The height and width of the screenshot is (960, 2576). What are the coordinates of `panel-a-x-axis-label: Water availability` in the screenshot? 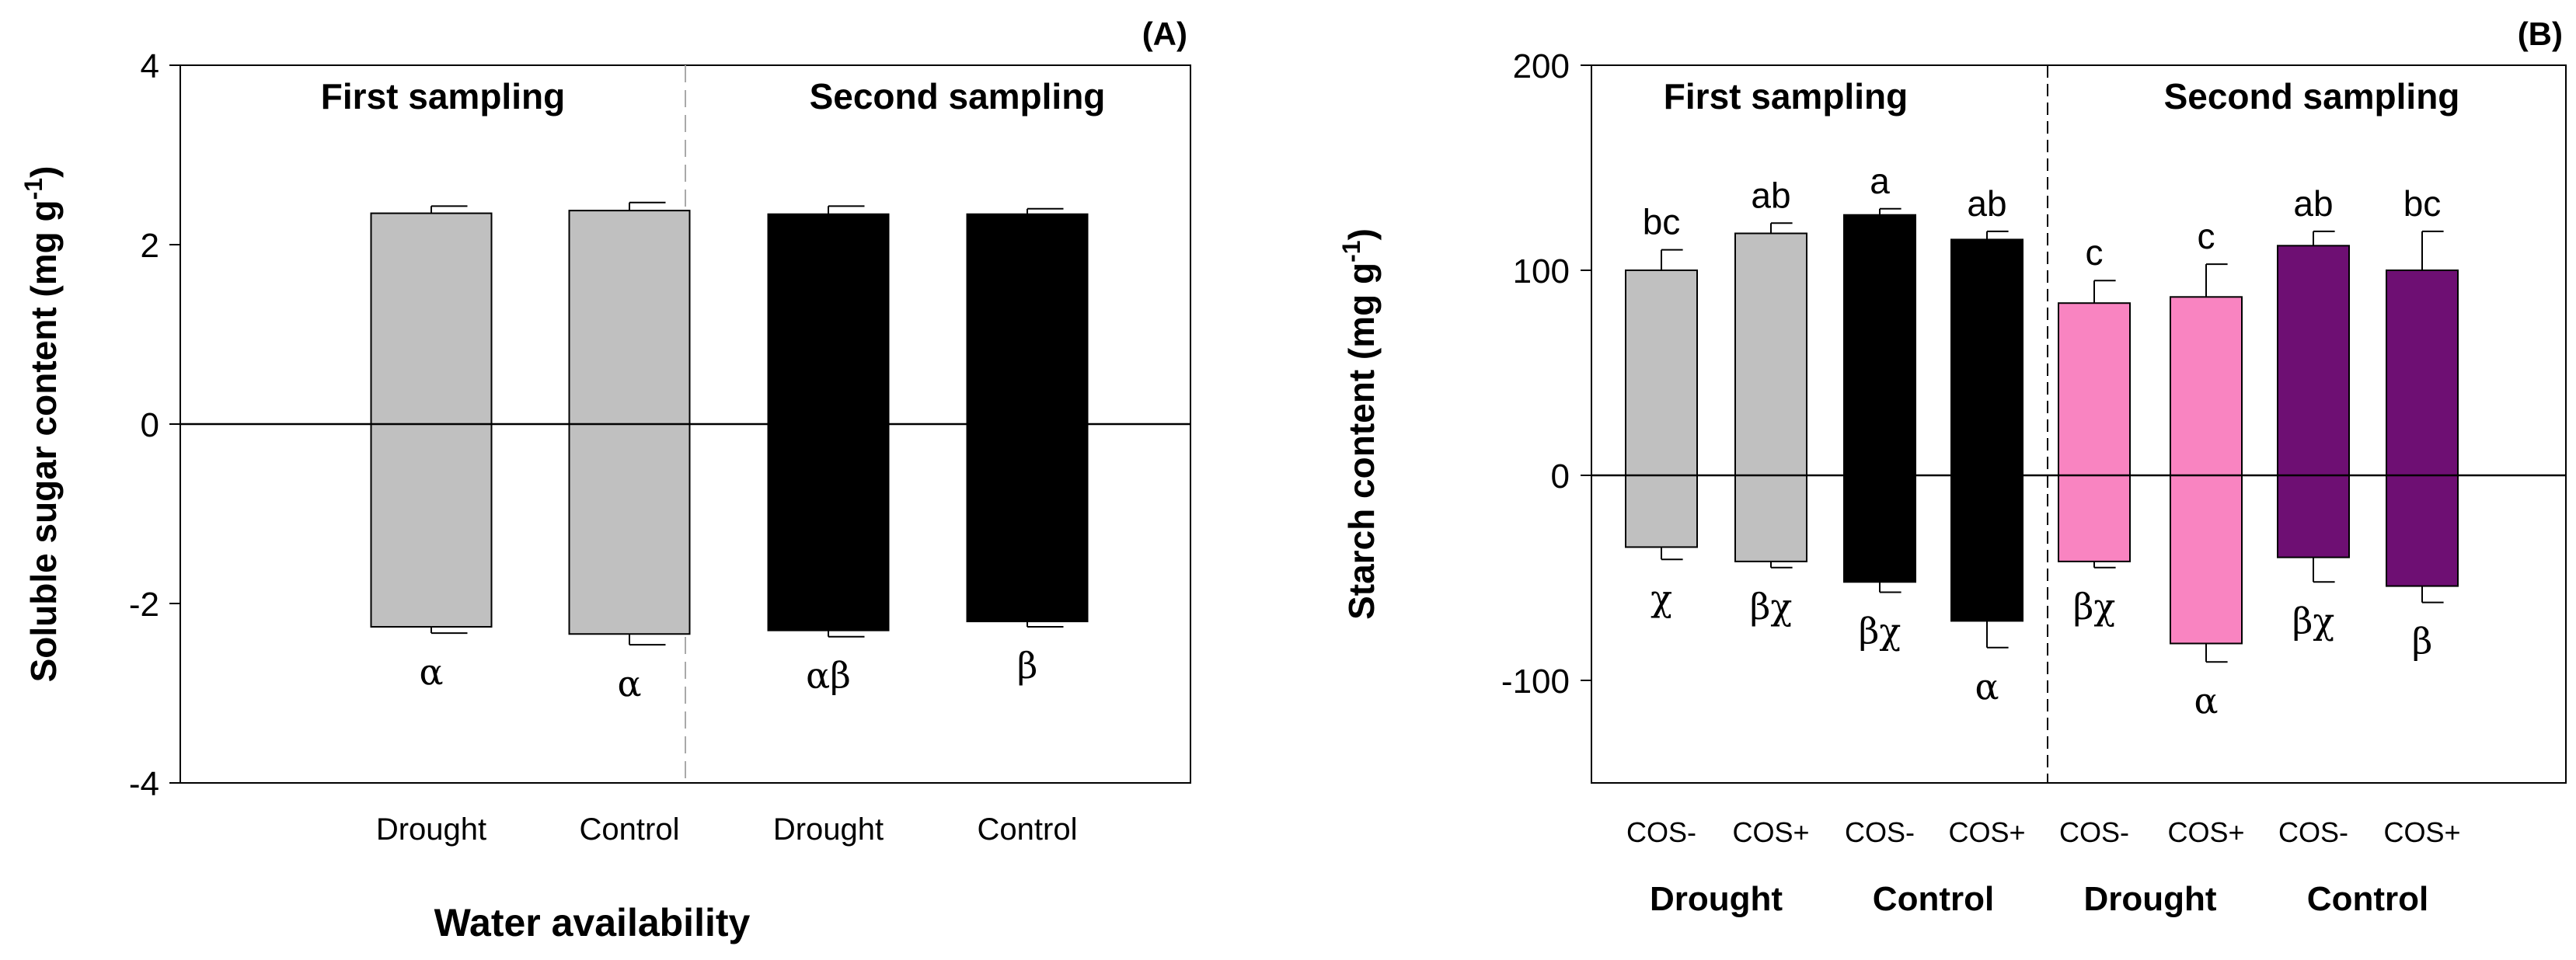 It's located at (592, 922).